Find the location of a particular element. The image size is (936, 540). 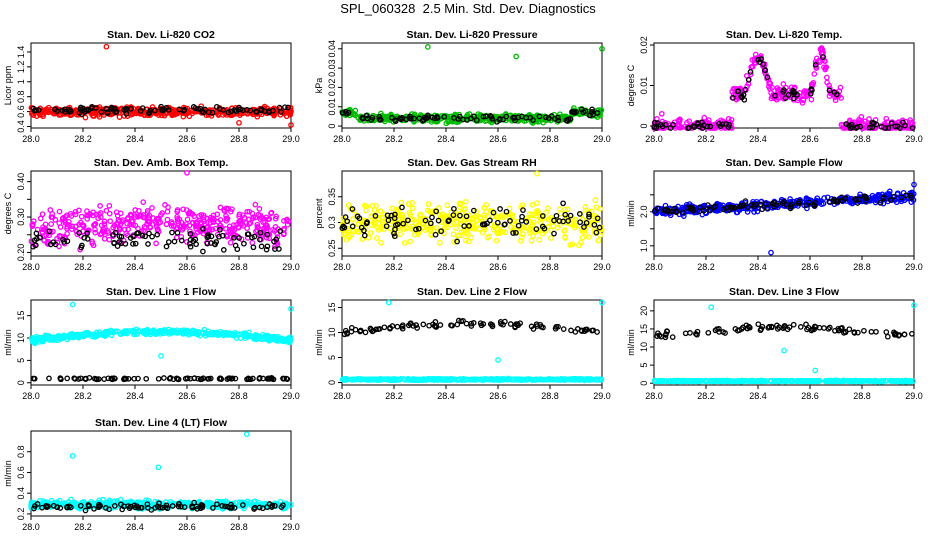

x-tick-label: 28.0 is located at coordinates (342, 396).